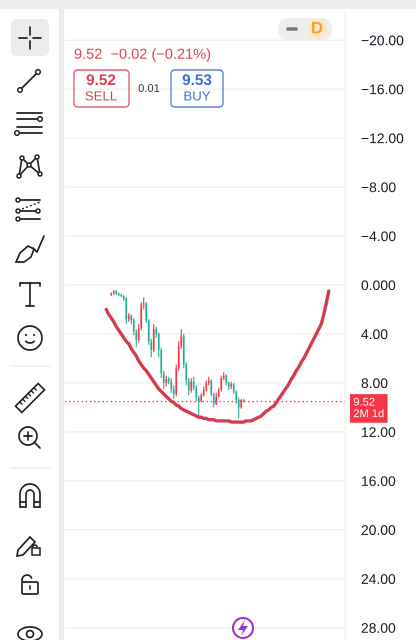 The width and height of the screenshot is (416, 640). What do you see at coordinates (379, 628) in the screenshot?
I see `y-tick-label: 28.00` at bounding box center [379, 628].